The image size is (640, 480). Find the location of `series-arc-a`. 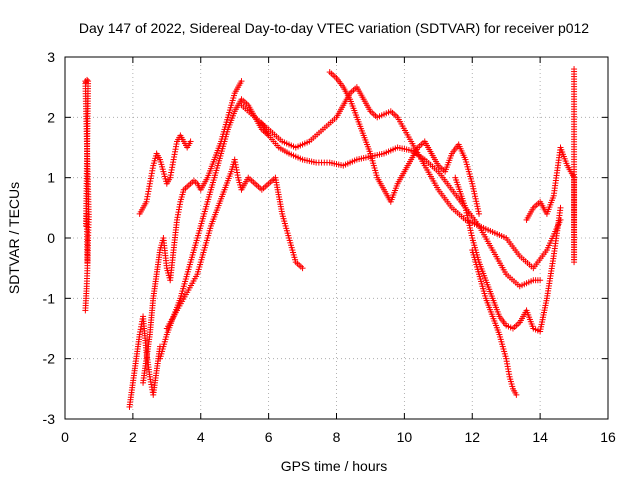

series-arc-a is located at coordinates (145, 361).